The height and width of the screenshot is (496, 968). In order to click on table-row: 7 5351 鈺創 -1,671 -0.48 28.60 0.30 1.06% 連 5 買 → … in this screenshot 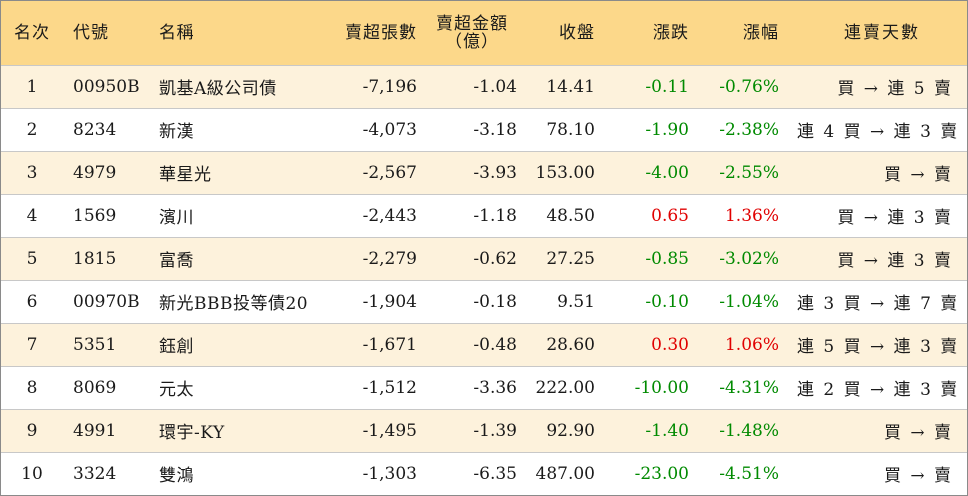, I will do `click(484, 344)`.